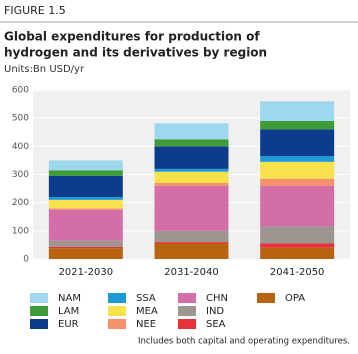 This screenshot has width=358, height=354. What do you see at coordinates (44, 69) in the screenshot?
I see `chart-subtitle: Units:Bn USD/yr` at bounding box center [44, 69].